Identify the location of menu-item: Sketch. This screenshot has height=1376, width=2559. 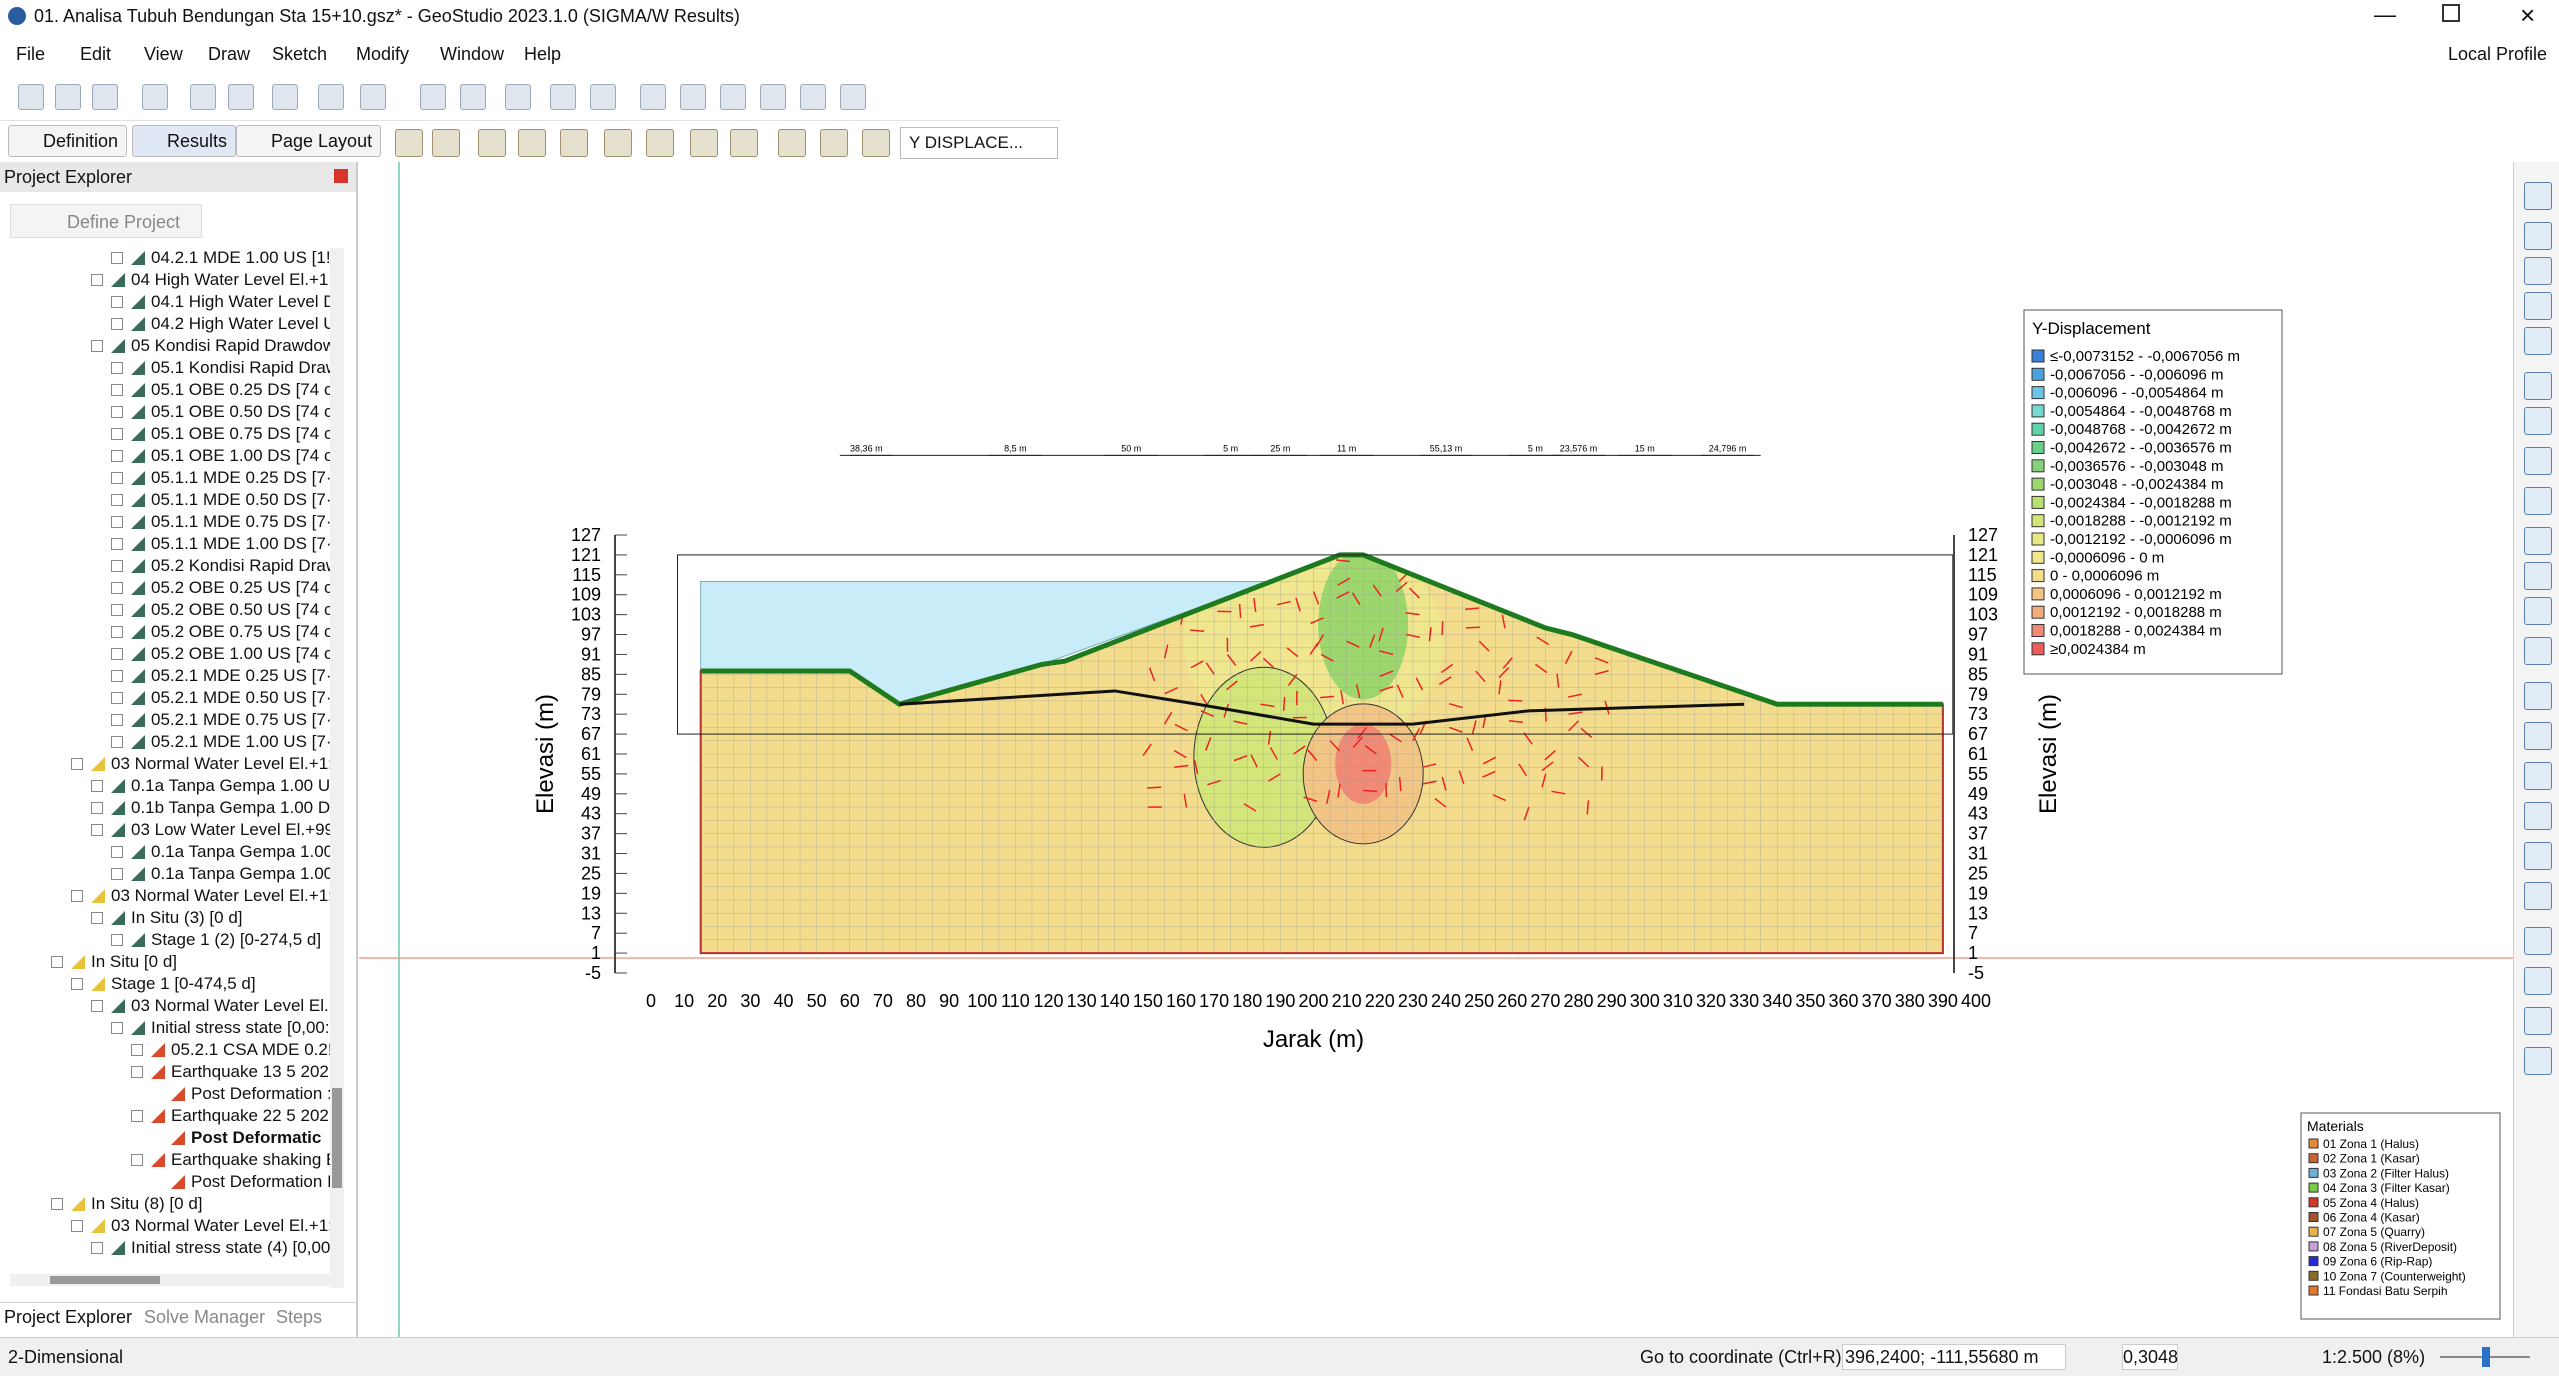
(299, 54).